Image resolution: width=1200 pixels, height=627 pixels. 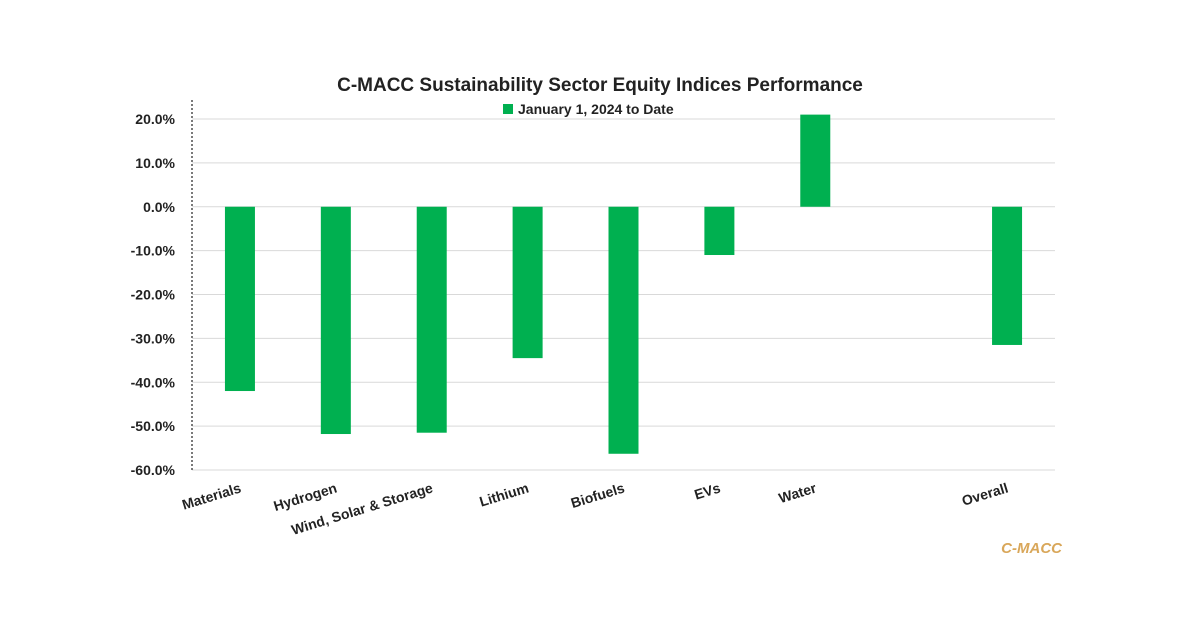 I want to click on x-tick-label: Hydrogen, so click(x=305, y=497).